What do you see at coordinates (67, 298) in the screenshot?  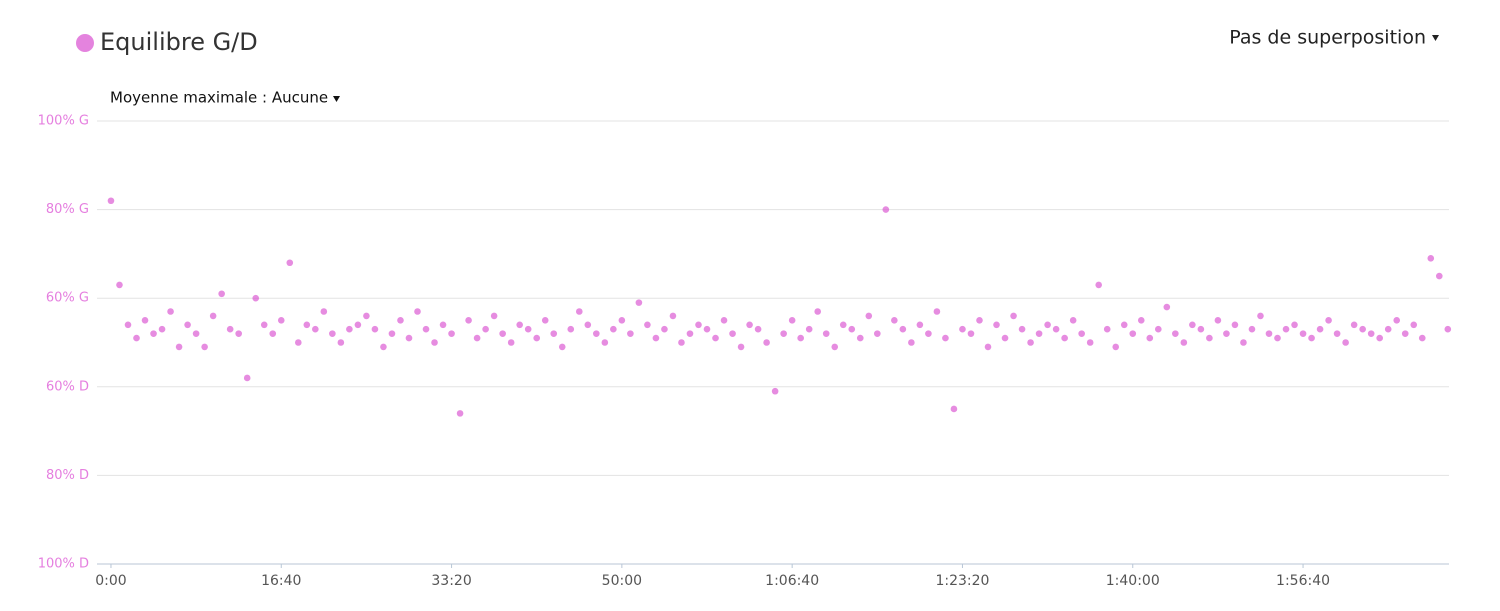 I see `y-tick-label: 60% G` at bounding box center [67, 298].